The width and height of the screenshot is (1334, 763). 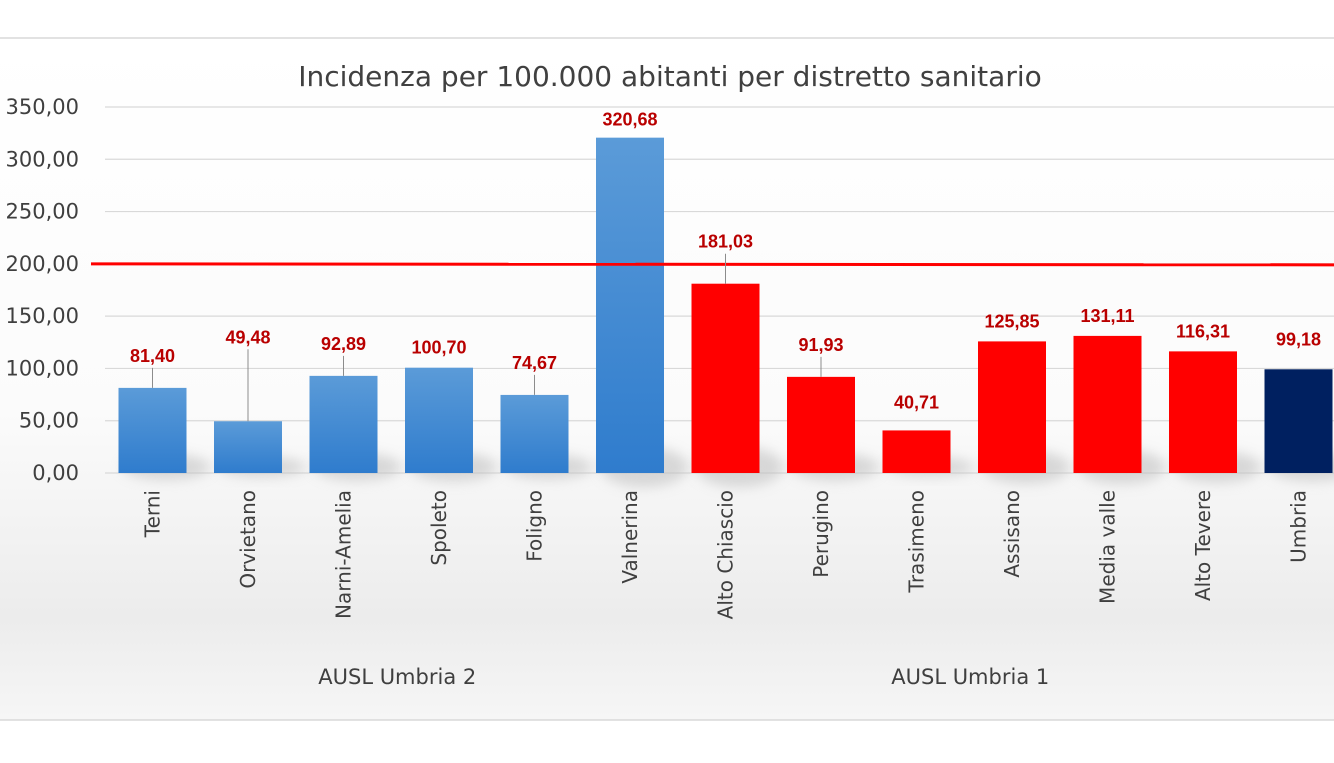 What do you see at coordinates (55, 473) in the screenshot?
I see `y-tick-label: 0,00` at bounding box center [55, 473].